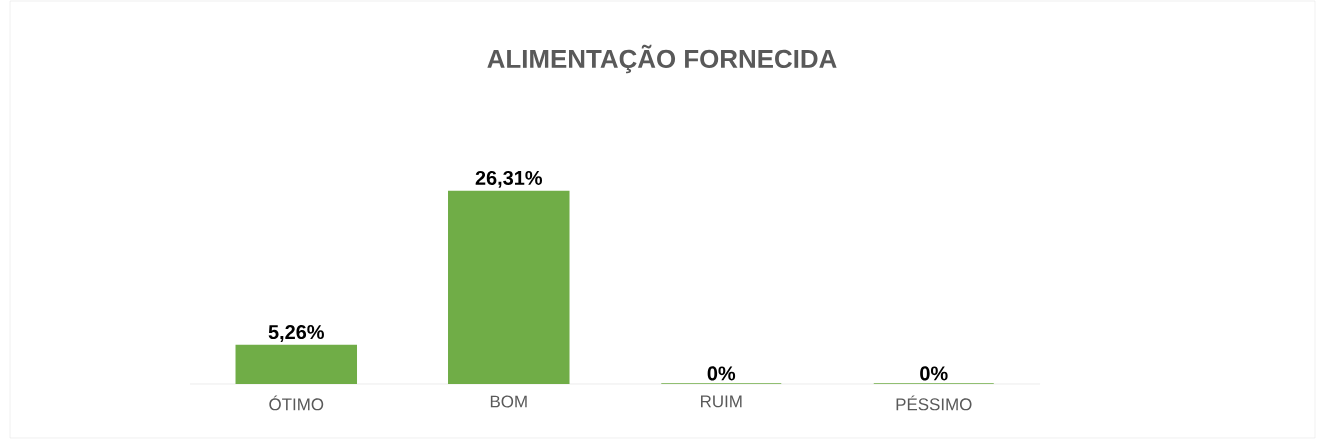  I want to click on x-tick-label: BOM, so click(508, 401).